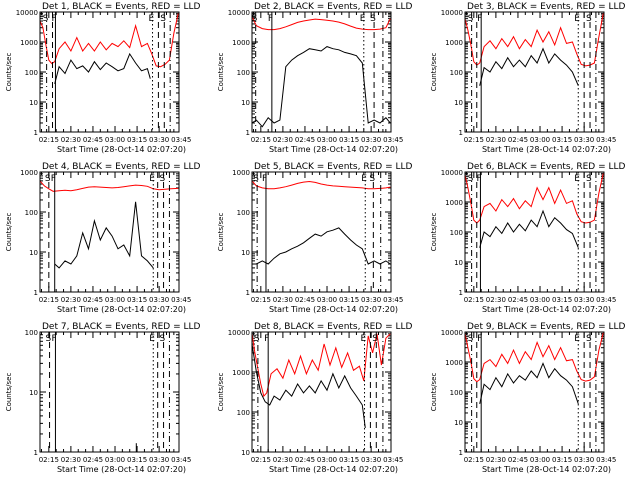  What do you see at coordinates (121, 7) in the screenshot?
I see `chart-title: Det 1, BLACK = Events, RED = LLD` at bounding box center [121, 7].